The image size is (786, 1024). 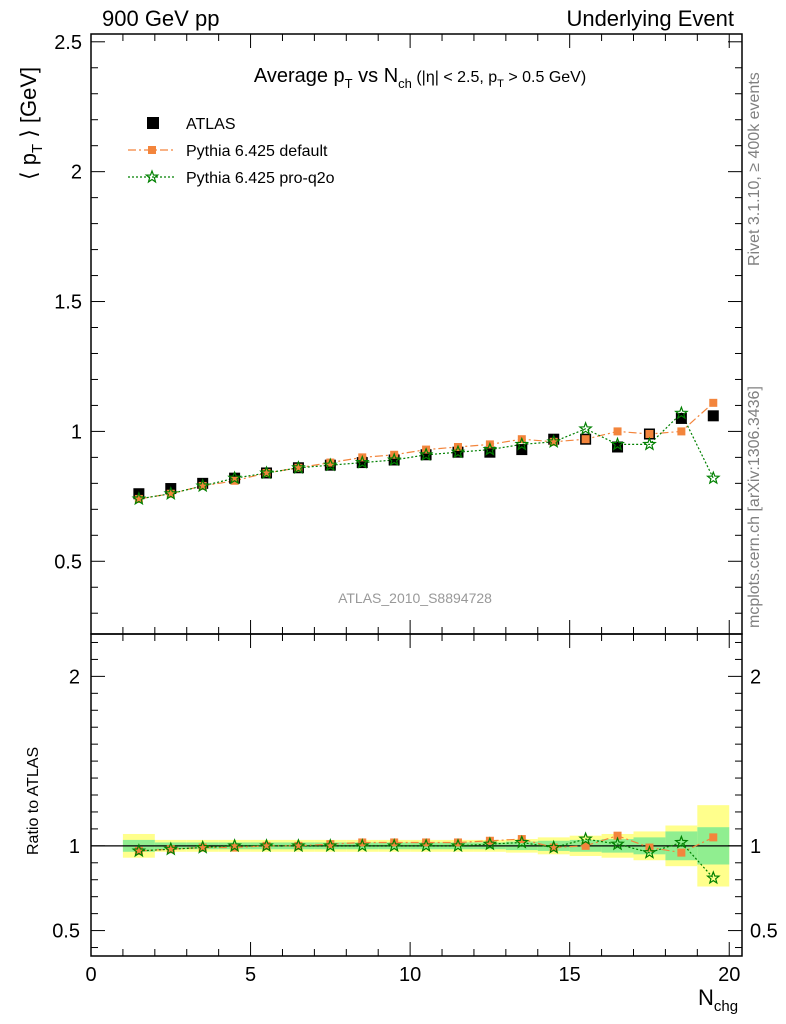 I want to click on ratio-y-tick-label-right: 2, so click(x=755, y=677).